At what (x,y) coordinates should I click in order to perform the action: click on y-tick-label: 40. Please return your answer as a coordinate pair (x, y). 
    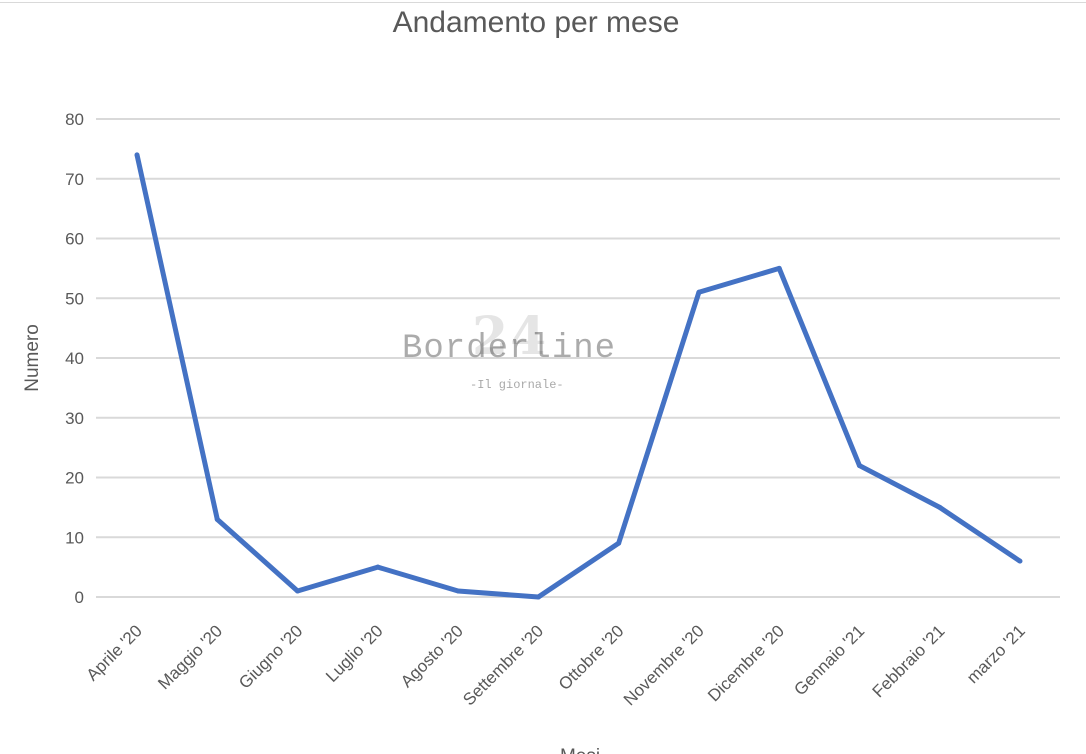
    Looking at the image, I should click on (74, 358).